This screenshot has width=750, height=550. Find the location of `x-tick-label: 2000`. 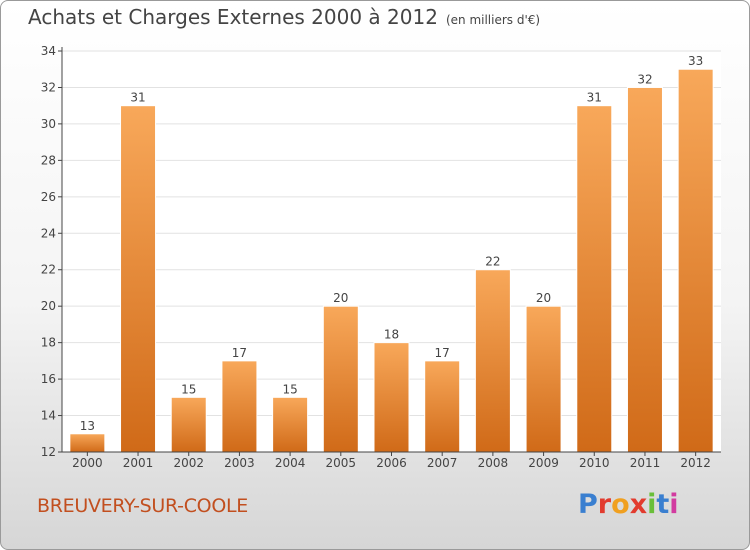

x-tick-label: 2000 is located at coordinates (87, 463).